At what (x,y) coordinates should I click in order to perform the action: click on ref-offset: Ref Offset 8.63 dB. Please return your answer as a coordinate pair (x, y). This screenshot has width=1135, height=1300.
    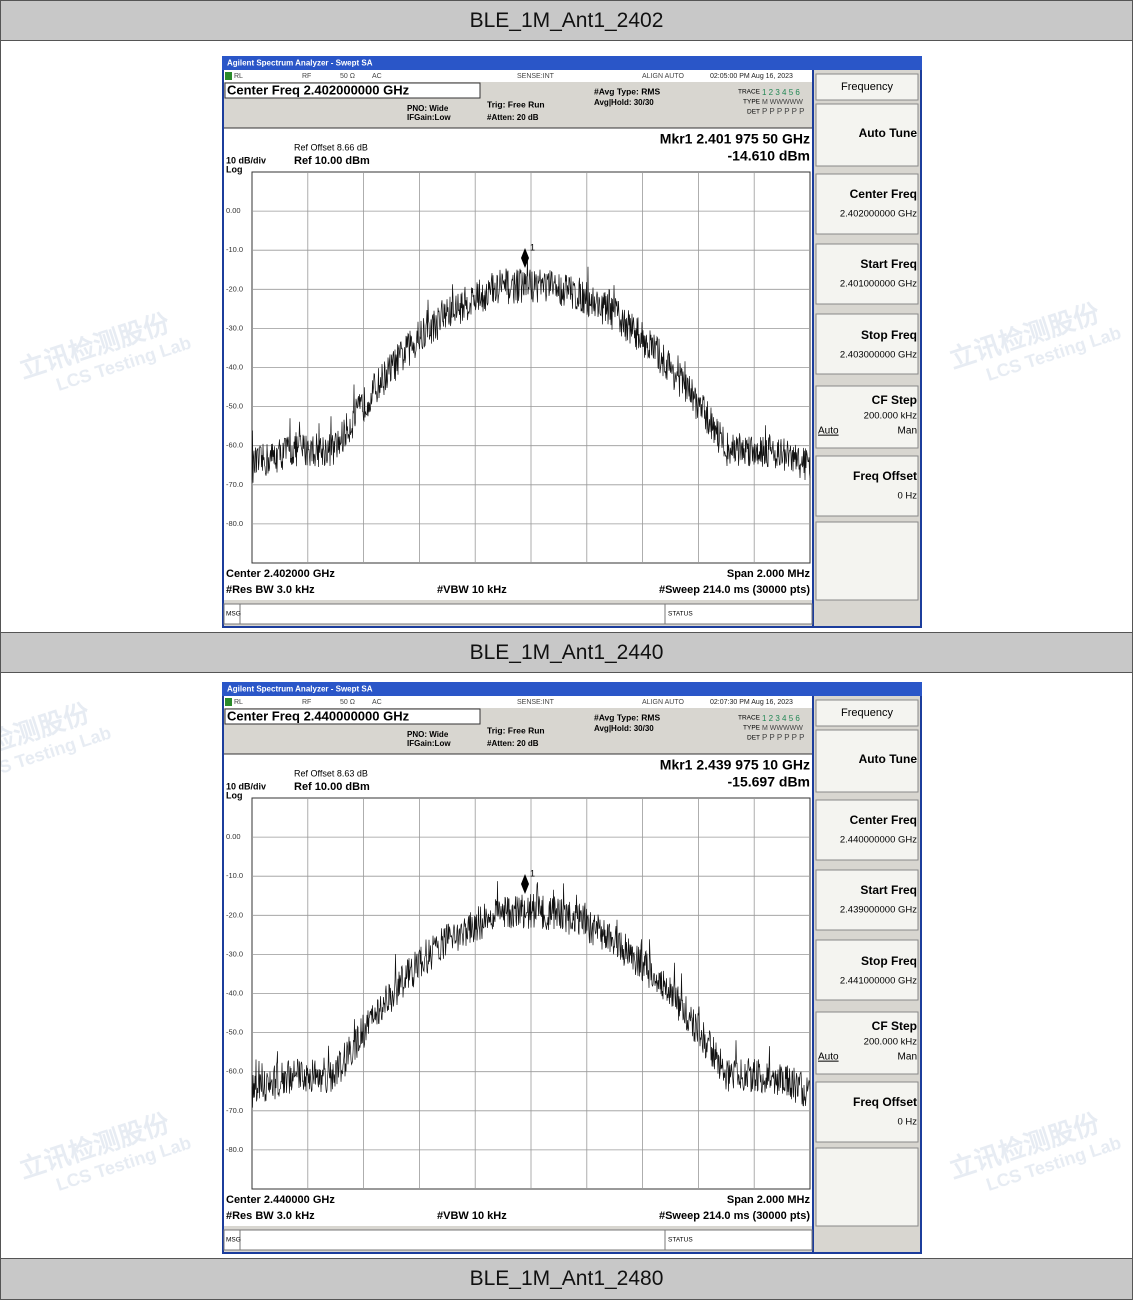
    Looking at the image, I should click on (331, 773).